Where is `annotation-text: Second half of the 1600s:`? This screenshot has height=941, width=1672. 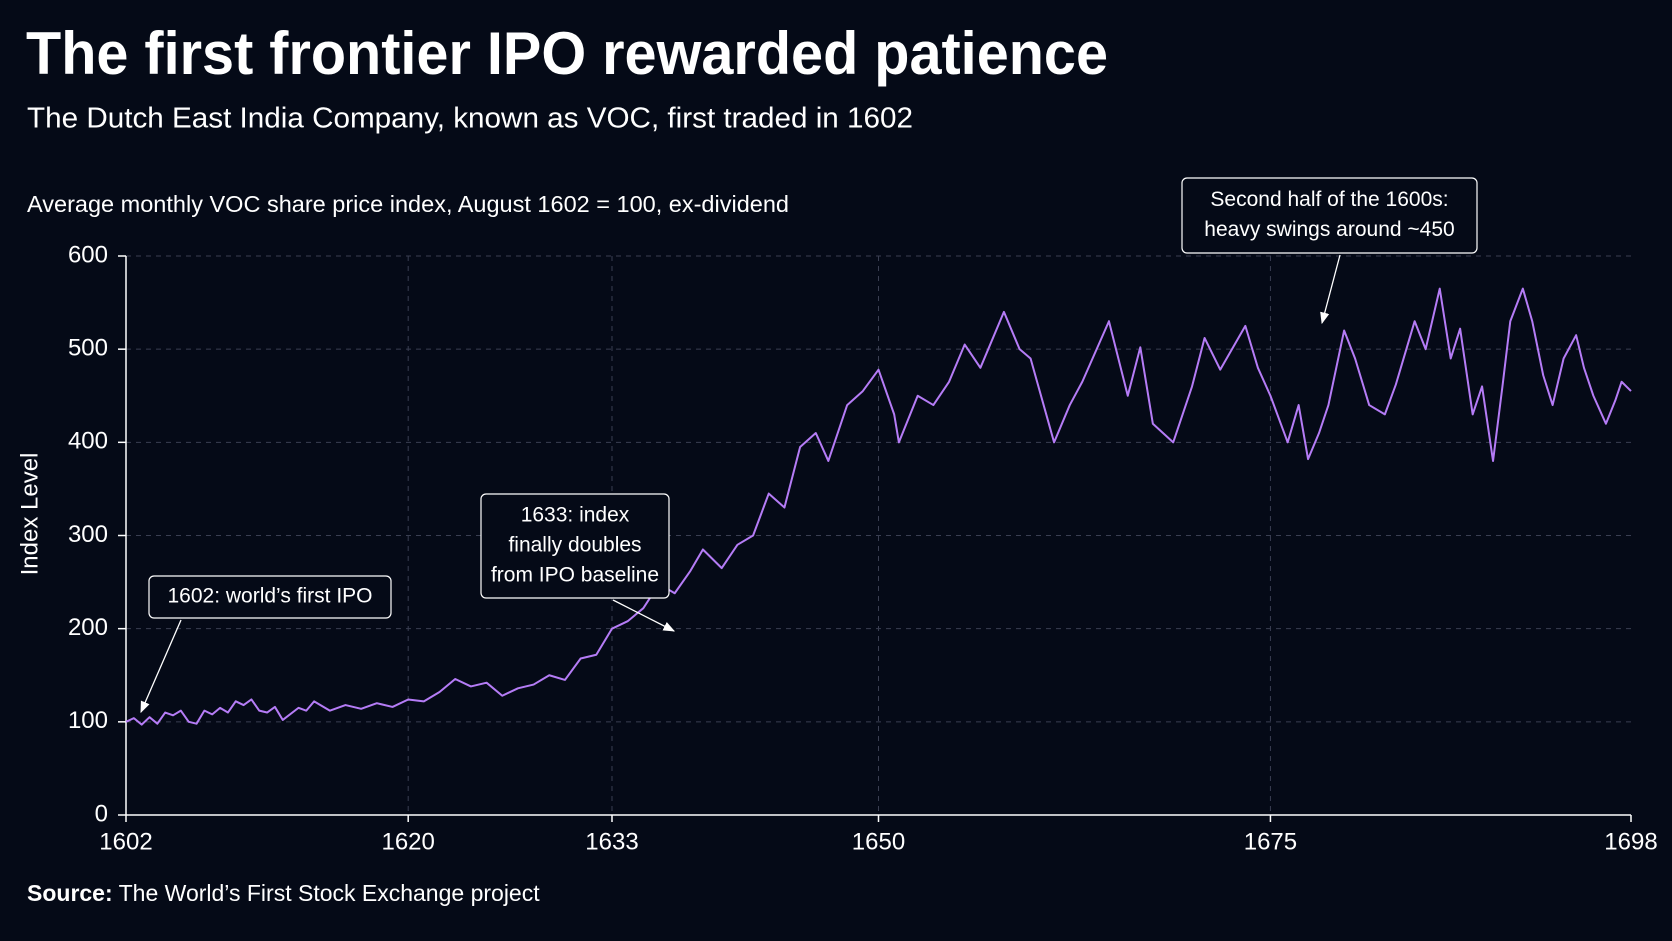
annotation-text: Second half of the 1600s: is located at coordinates (1329, 199).